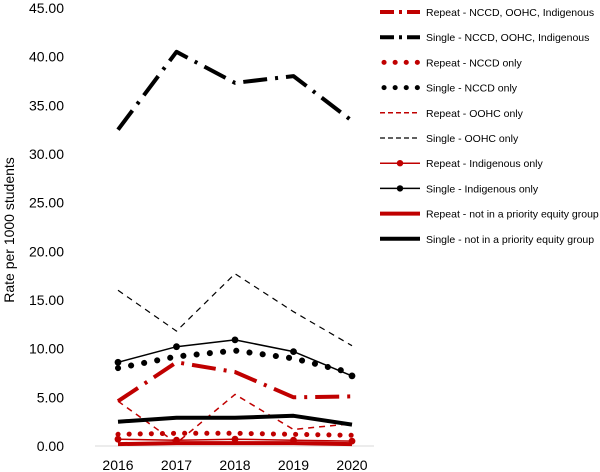 The height and width of the screenshot is (472, 600). What do you see at coordinates (176, 464) in the screenshot?
I see `x-tick-label: 2017` at bounding box center [176, 464].